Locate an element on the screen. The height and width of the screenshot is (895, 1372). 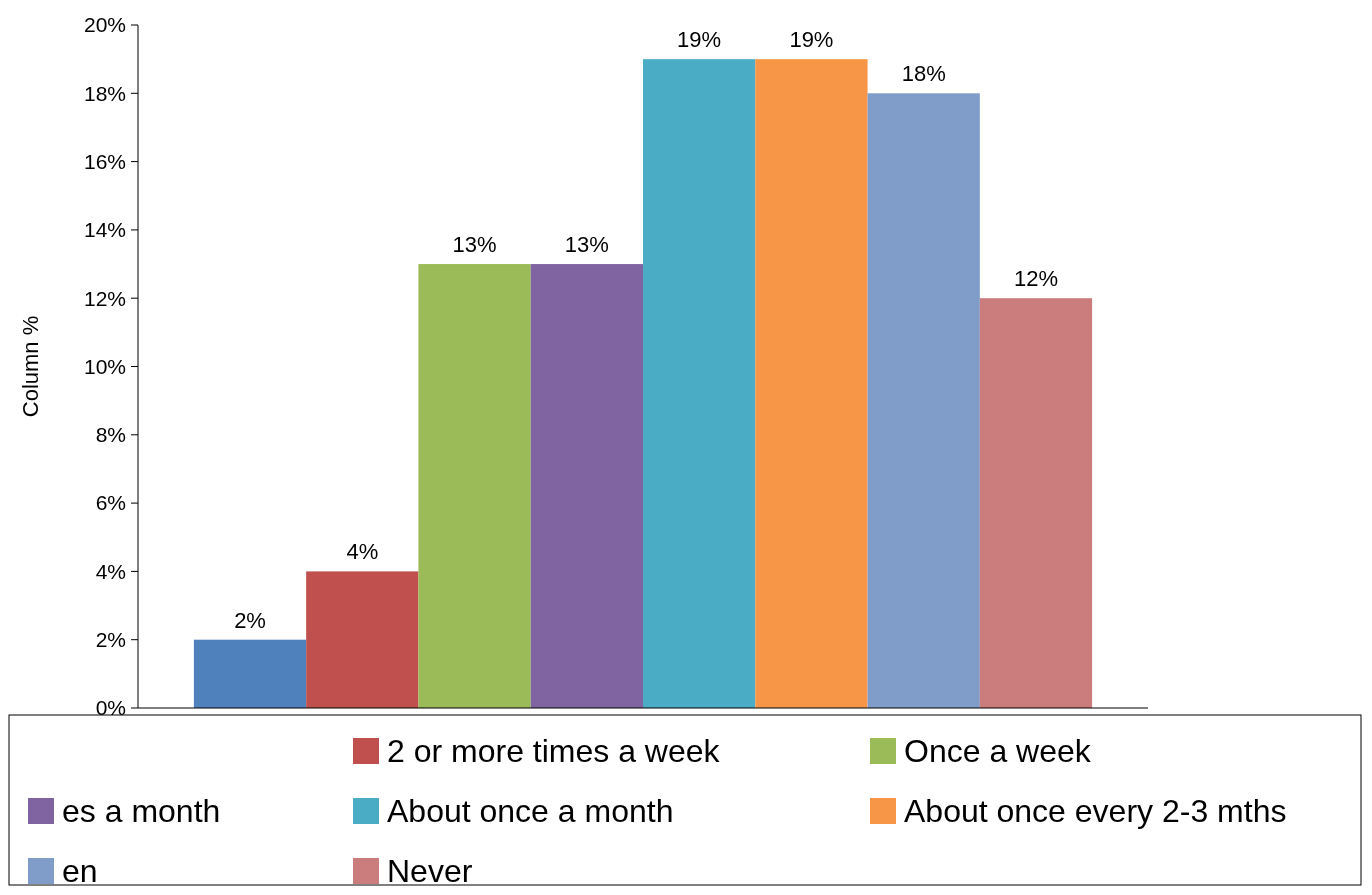
y-tick-label: 18% is located at coordinates (104, 93).